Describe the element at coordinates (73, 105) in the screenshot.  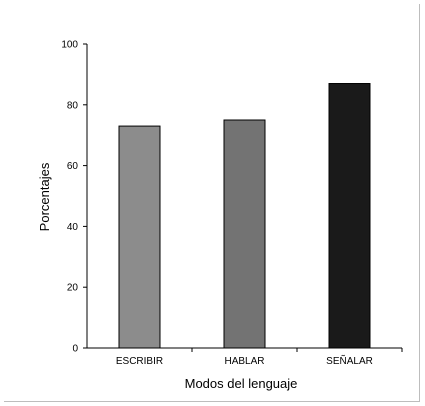
I see `y-tick-label: 80` at that location.